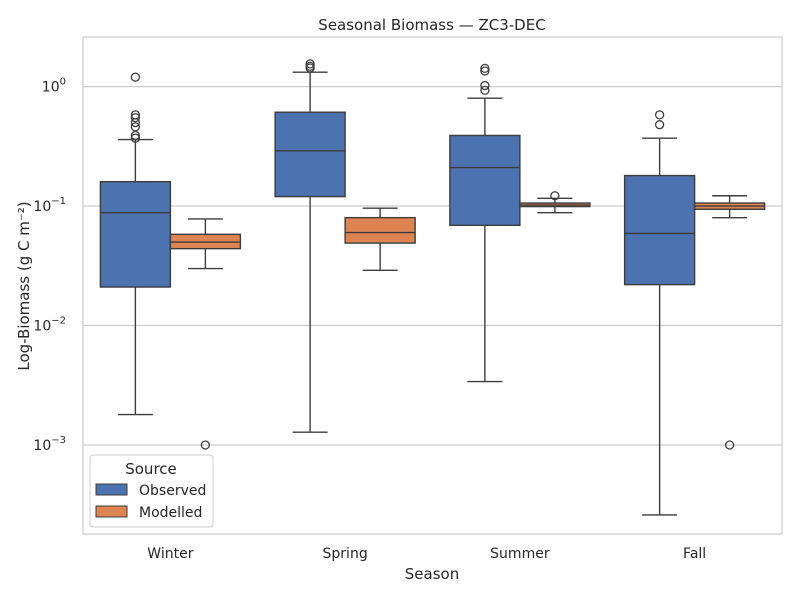 This screenshot has width=800, height=604. I want to click on legend-label-observed: Observed, so click(172, 491).